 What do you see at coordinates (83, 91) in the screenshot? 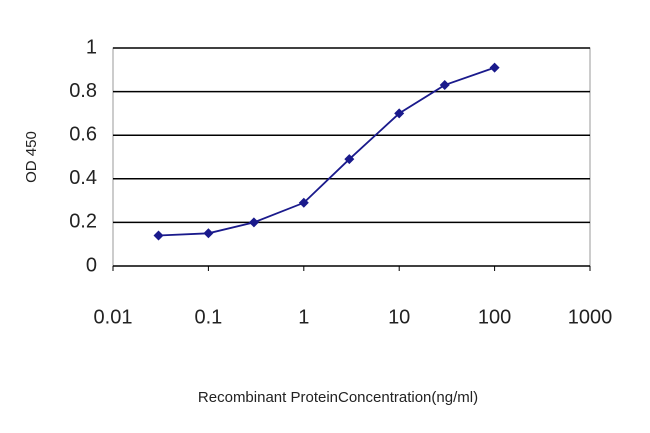
I see `y-tick-label: 0.8` at bounding box center [83, 91].